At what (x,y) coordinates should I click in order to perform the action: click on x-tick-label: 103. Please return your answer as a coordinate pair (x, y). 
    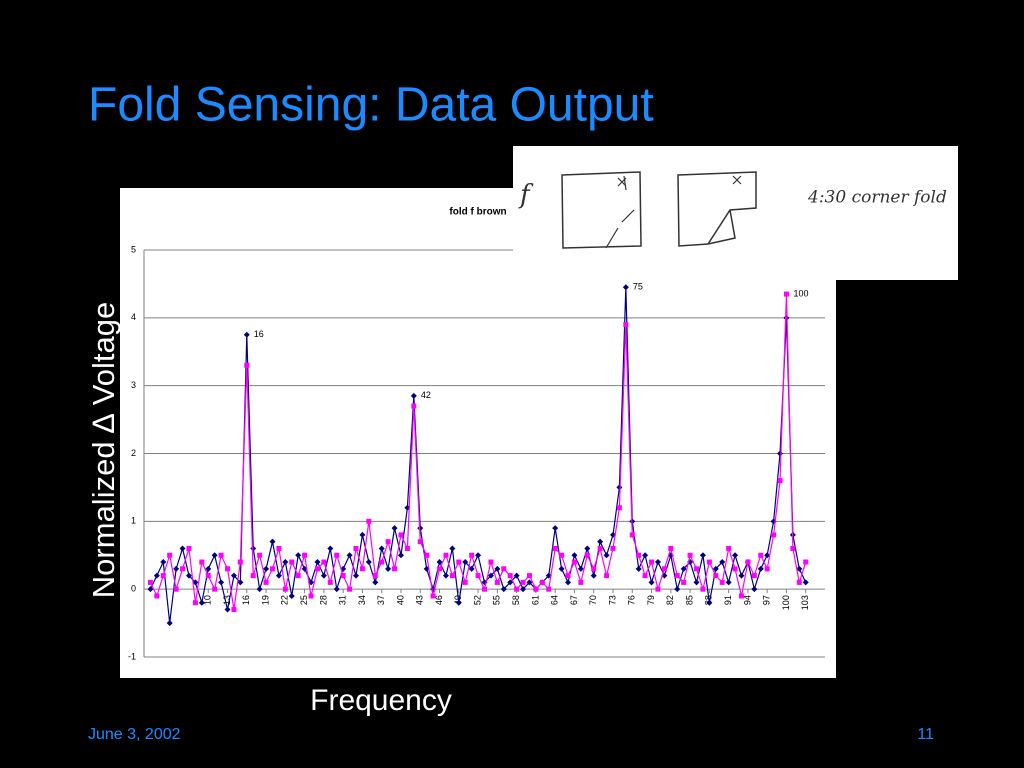
    Looking at the image, I should click on (805, 602).